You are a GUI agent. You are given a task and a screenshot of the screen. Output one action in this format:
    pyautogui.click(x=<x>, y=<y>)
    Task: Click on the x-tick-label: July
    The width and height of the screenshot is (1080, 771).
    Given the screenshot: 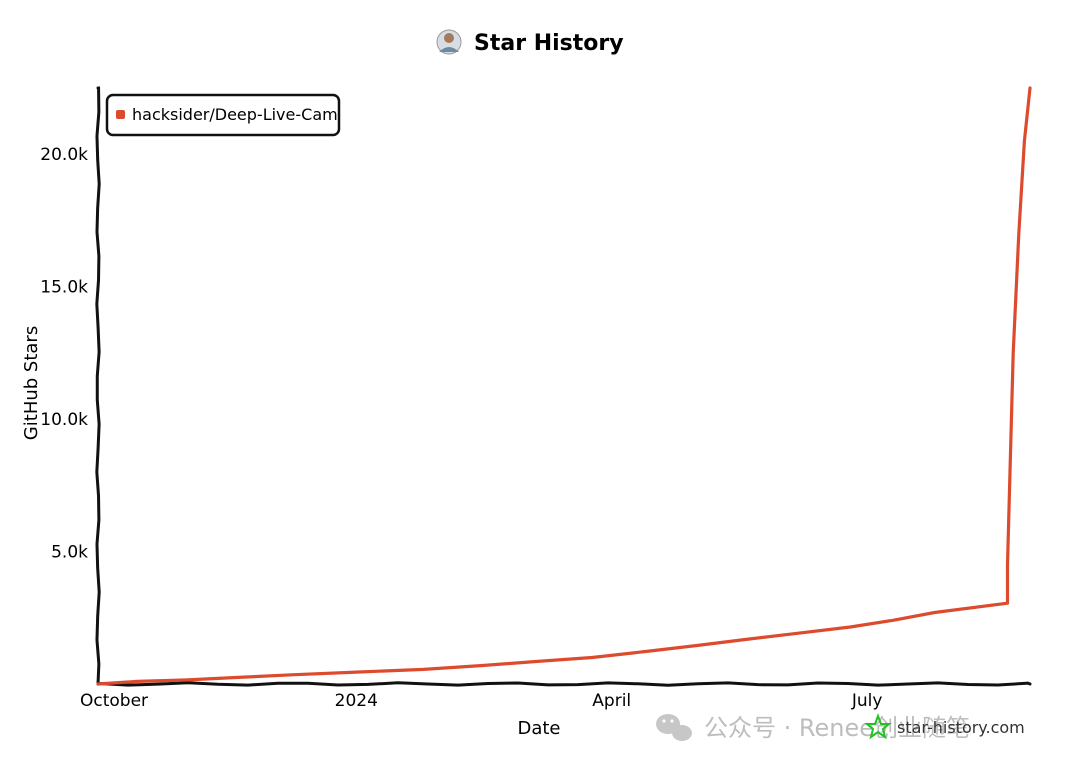 What is the action you would take?
    pyautogui.click(x=867, y=701)
    